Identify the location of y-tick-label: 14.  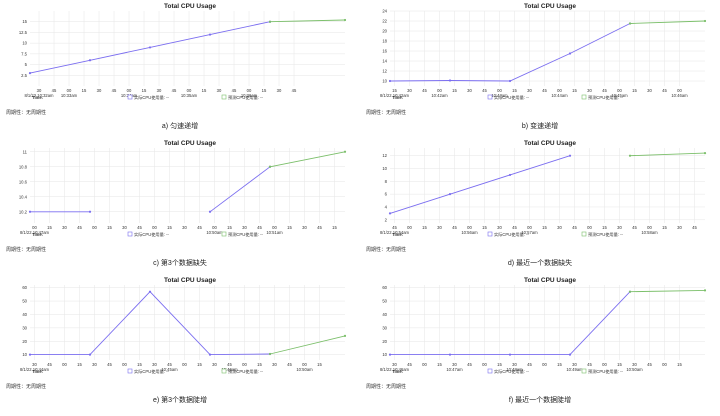
(384, 61).